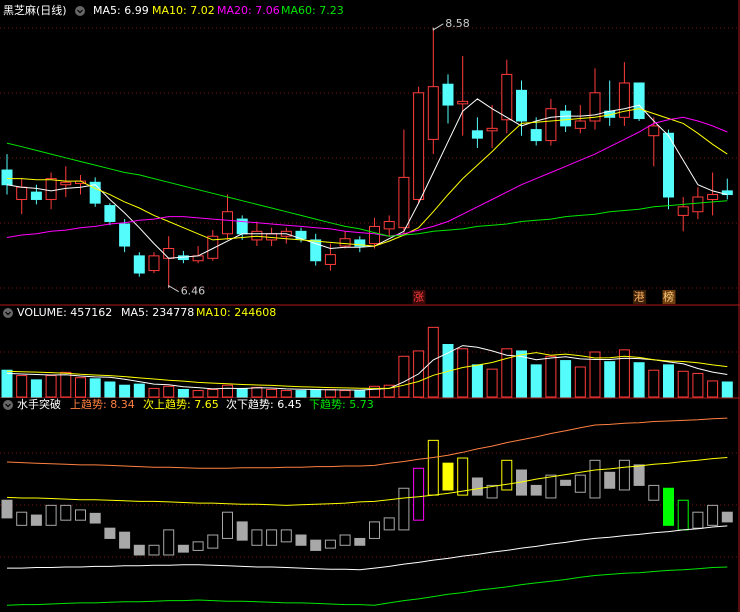 The width and height of the screenshot is (740, 612). Describe the element at coordinates (312, 10) in the screenshot. I see `legend-entry: MA60: 7.23` at that location.